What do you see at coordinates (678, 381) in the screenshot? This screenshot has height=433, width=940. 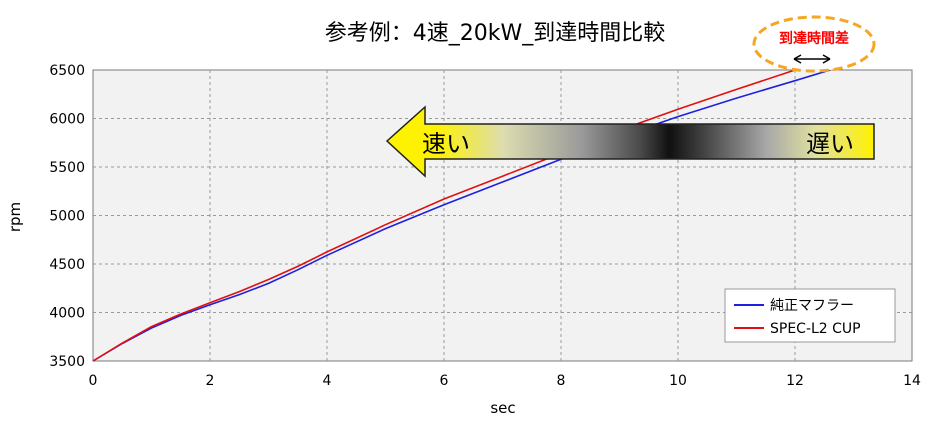 I see `x-tick-label: 10` at bounding box center [678, 381].